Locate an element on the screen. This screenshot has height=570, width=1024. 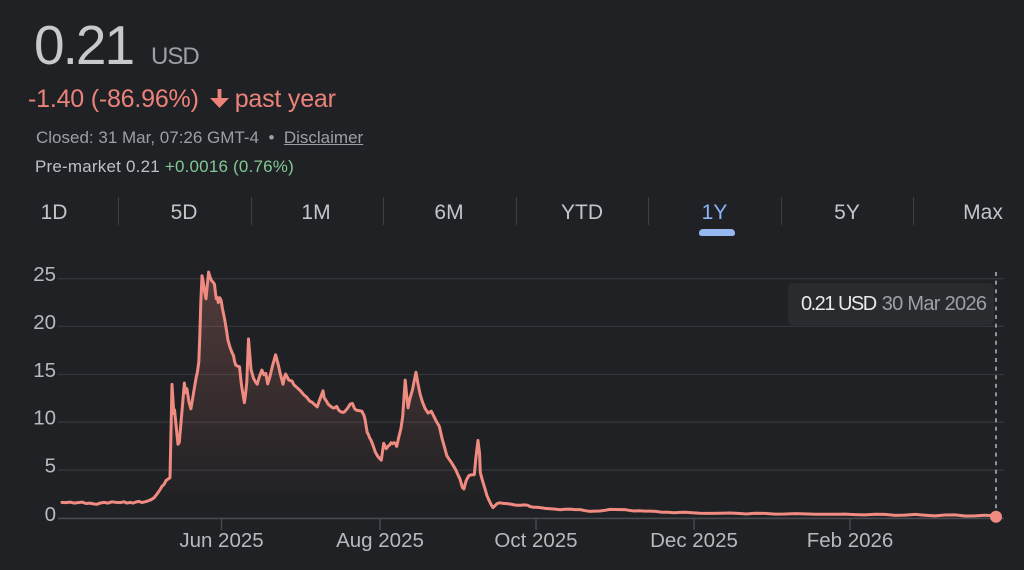
svg-text: 0 is located at coordinates (50, 514).